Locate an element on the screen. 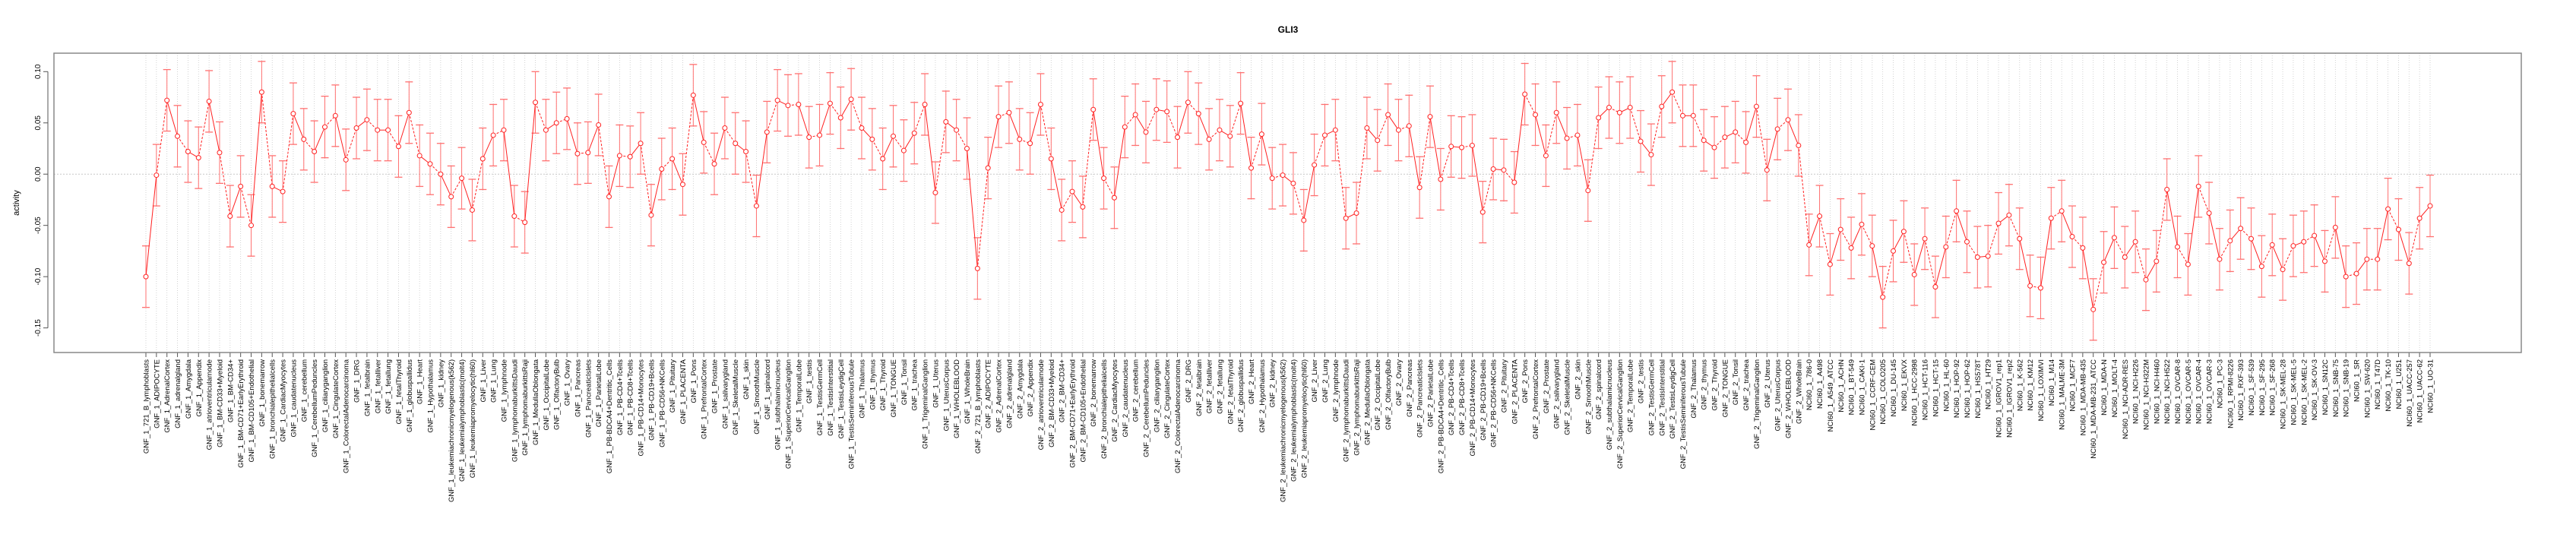 This screenshot has height=547, width=2576. x-tick-label: GNF_1_fetallung is located at coordinates (389, 386).